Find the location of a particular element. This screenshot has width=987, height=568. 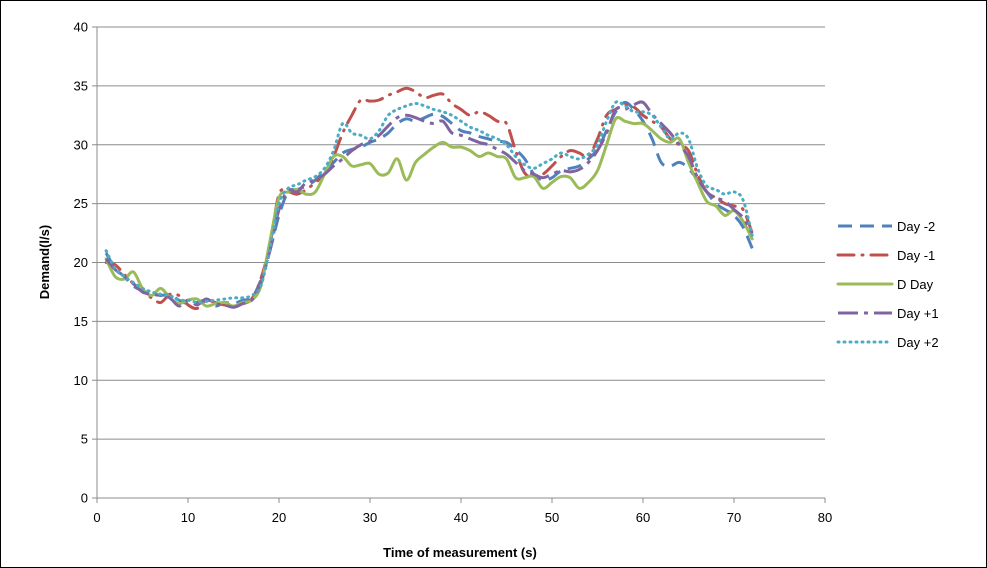

y-tick-label: 20 is located at coordinates (81, 262).